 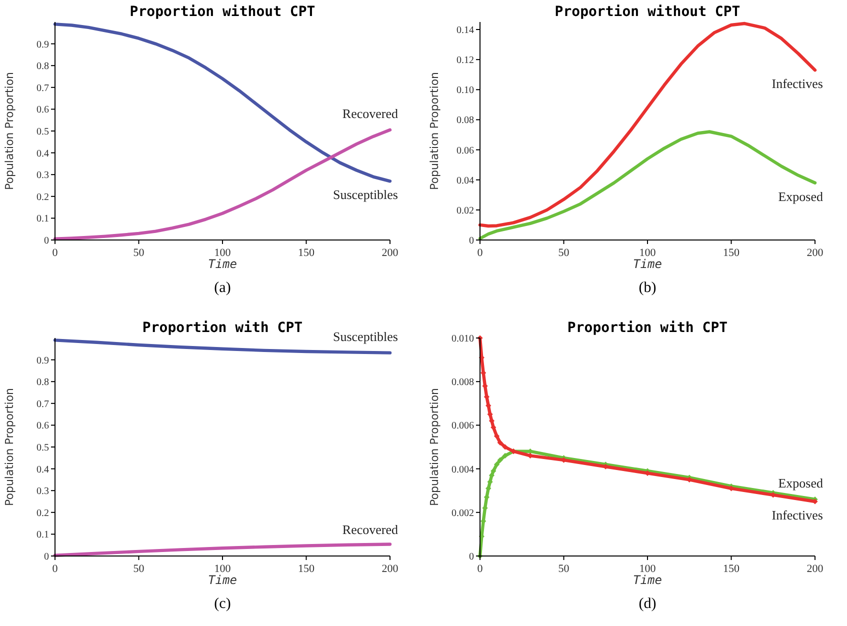 I want to click on y-tick-label: 0.02, so click(x=465, y=210).